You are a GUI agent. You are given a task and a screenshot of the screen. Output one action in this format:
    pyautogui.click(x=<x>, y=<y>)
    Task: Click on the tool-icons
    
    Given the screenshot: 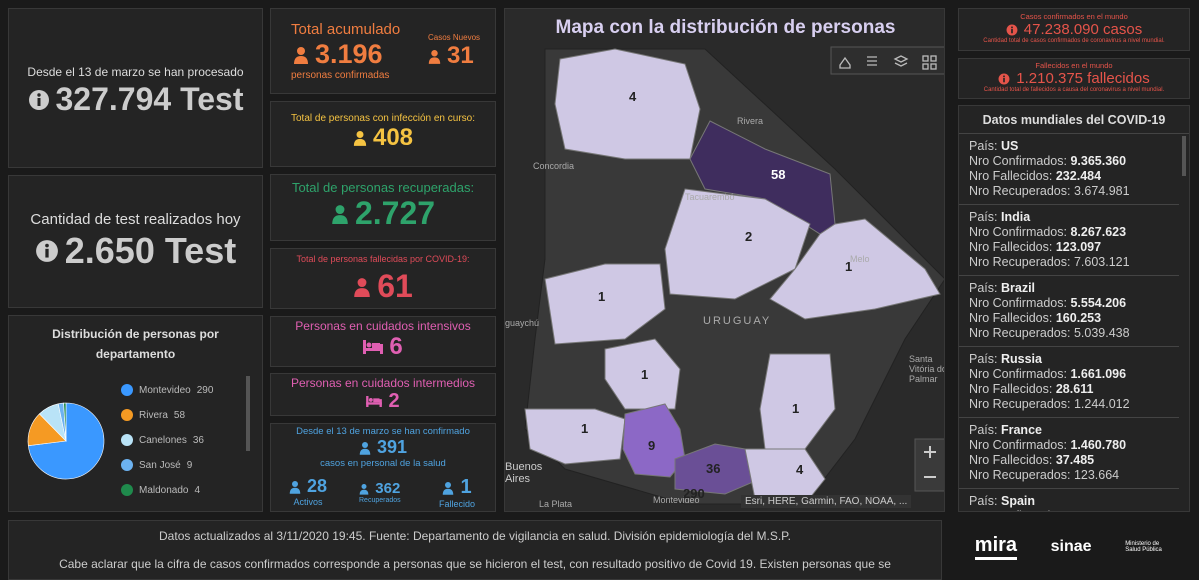 What is the action you would take?
    pyautogui.click(x=888, y=62)
    